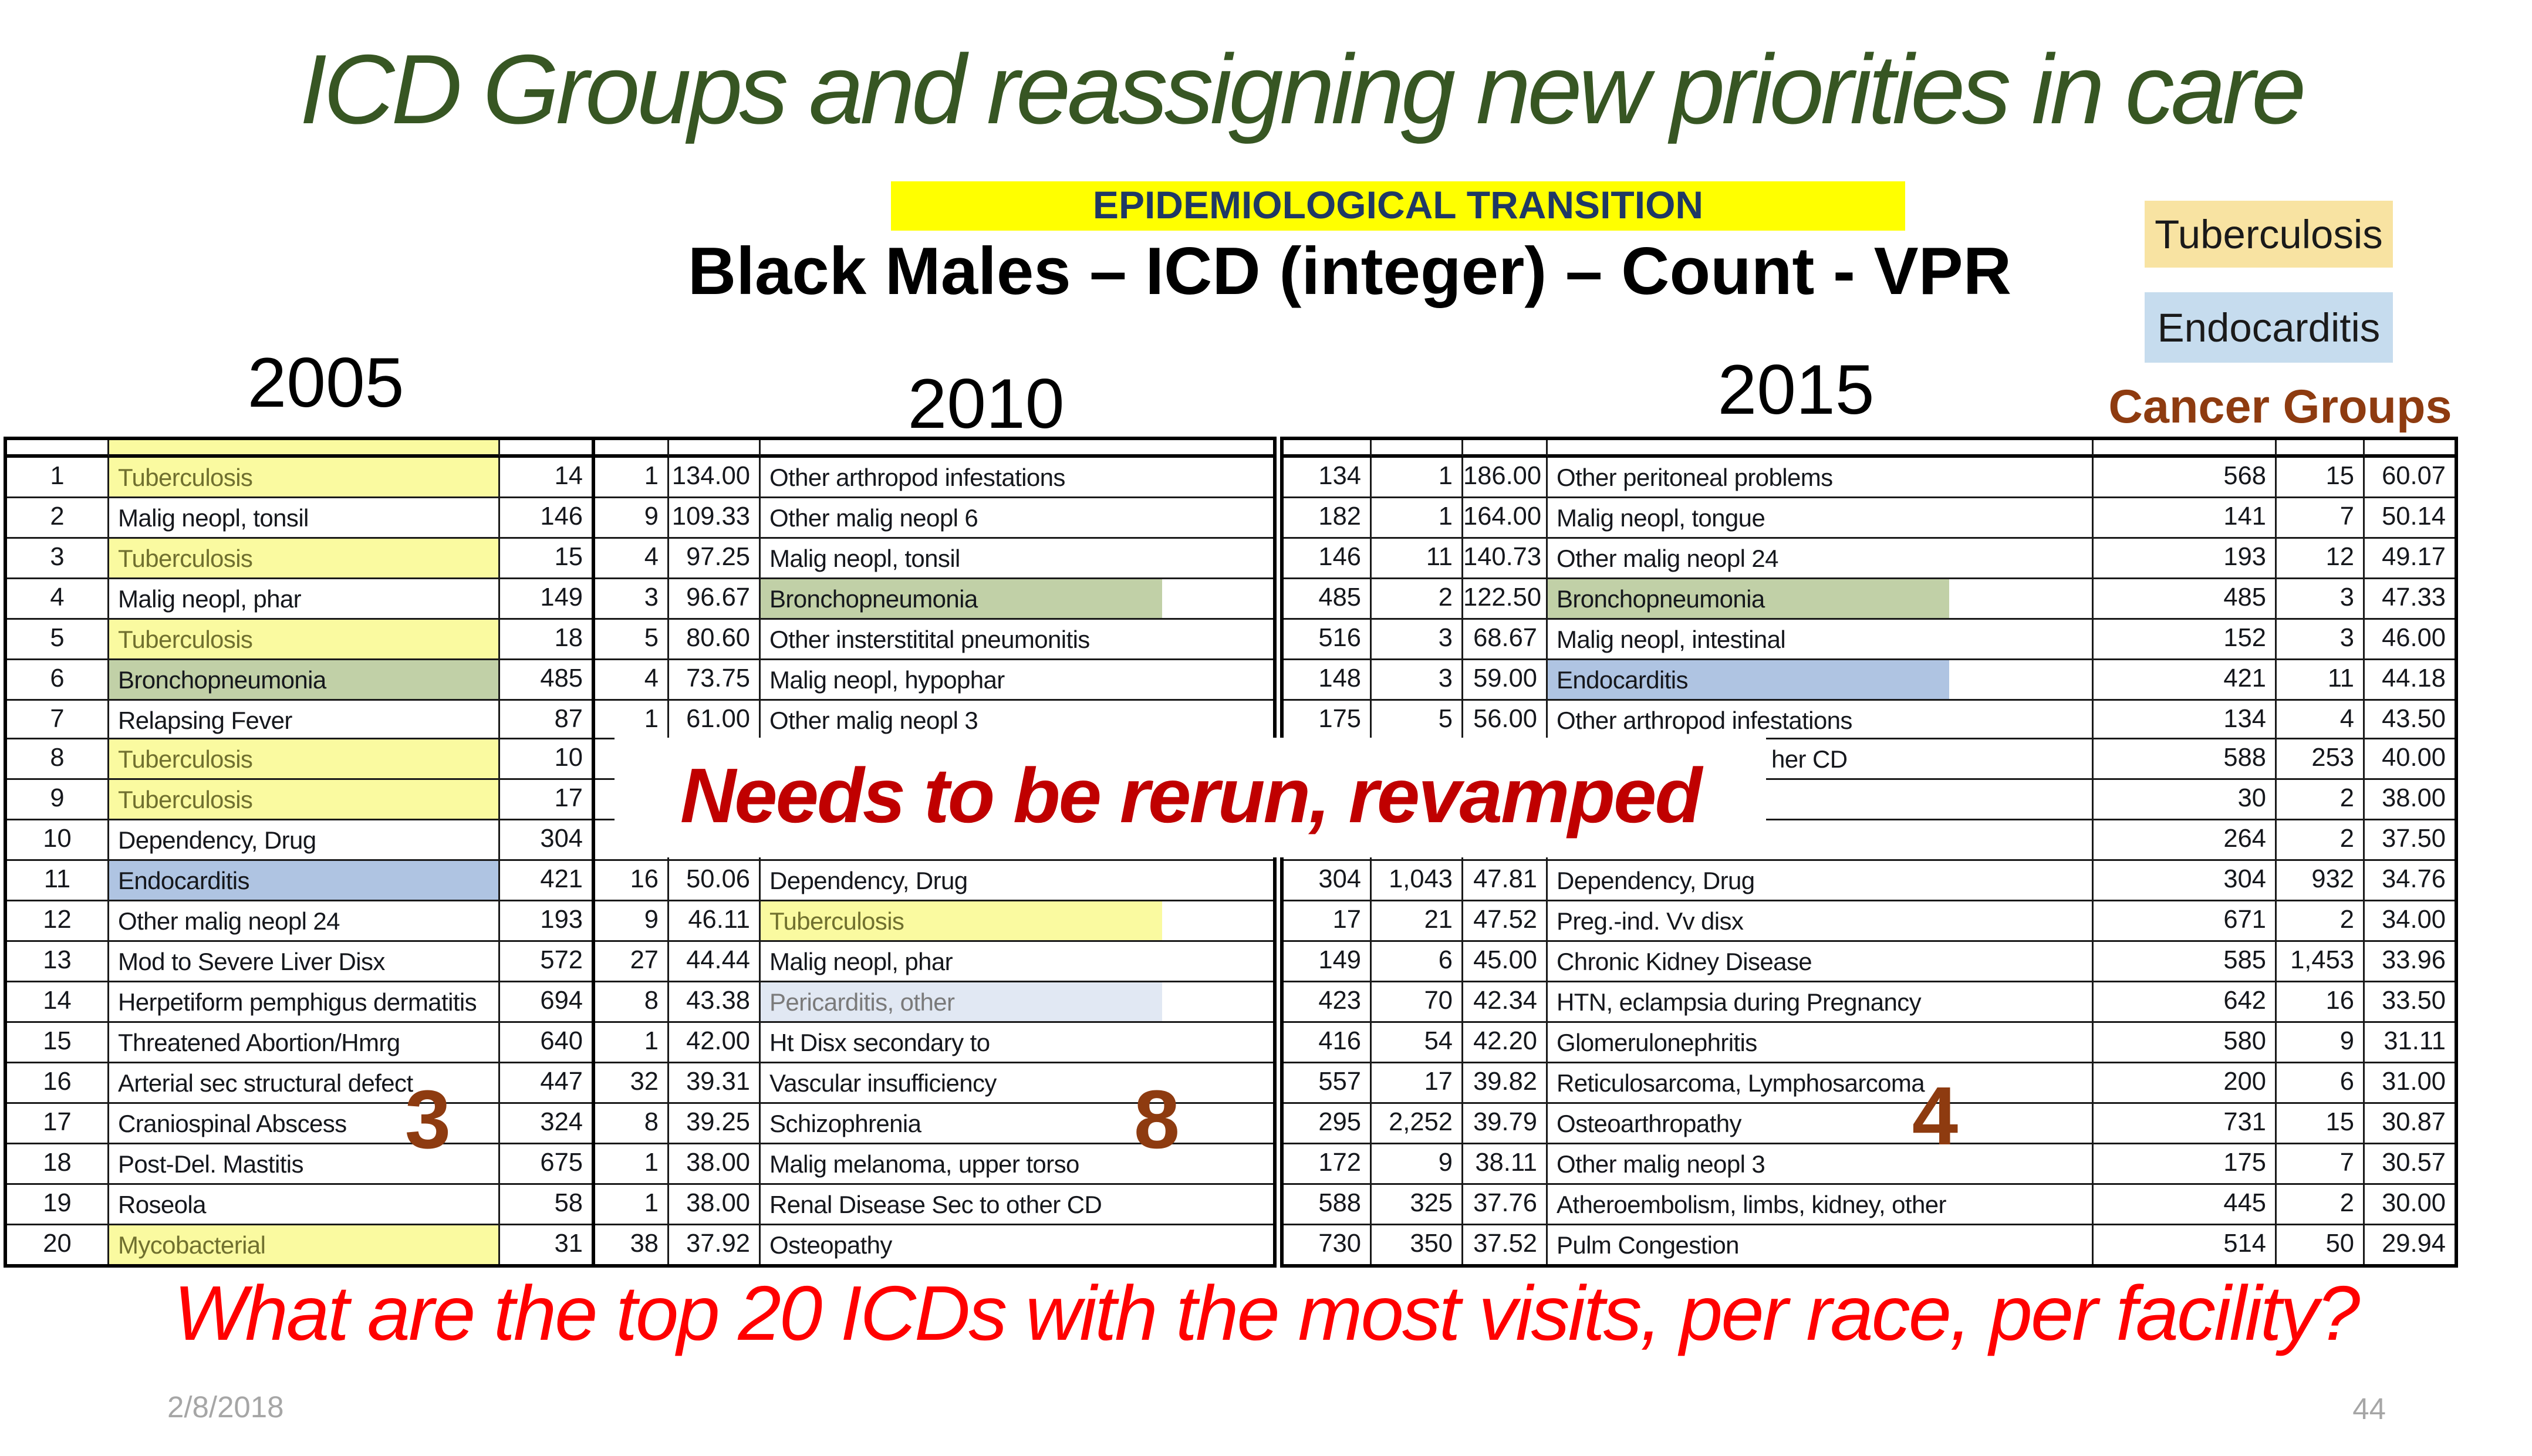 Image resolution: width=2532 pixels, height=1456 pixels. What do you see at coordinates (1505, 881) in the screenshot?
I see `cell-2010-vpr: 47.81` at bounding box center [1505, 881].